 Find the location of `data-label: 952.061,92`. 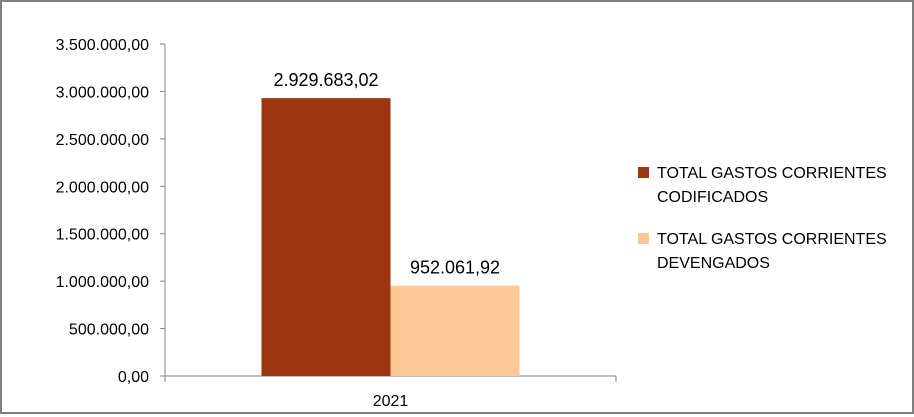

data-label: 952.061,92 is located at coordinates (455, 268).